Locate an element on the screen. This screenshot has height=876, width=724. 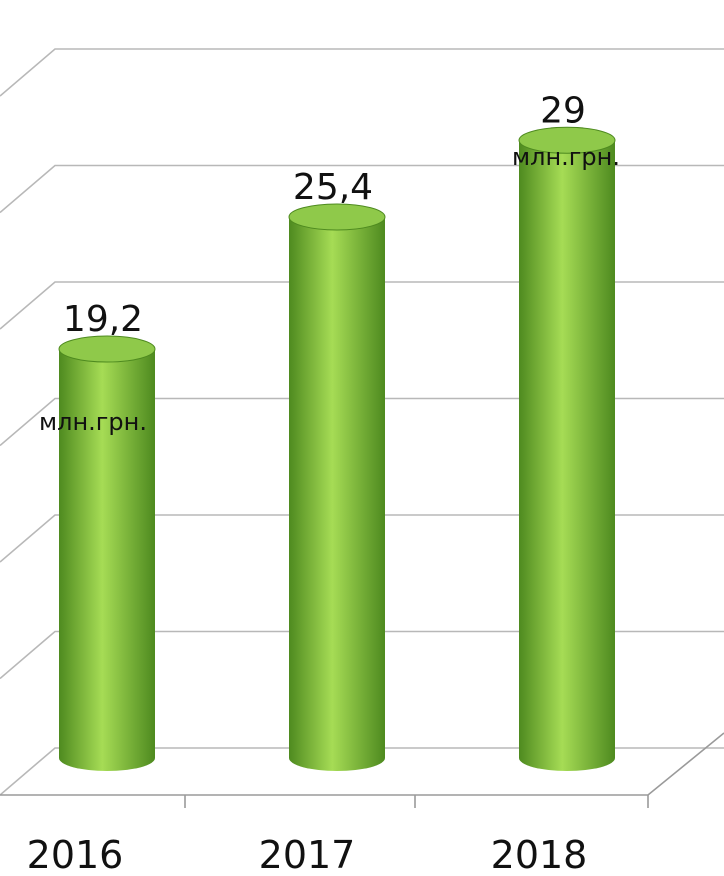
x-tick-label-2018: 2018 is located at coordinates (539, 854).